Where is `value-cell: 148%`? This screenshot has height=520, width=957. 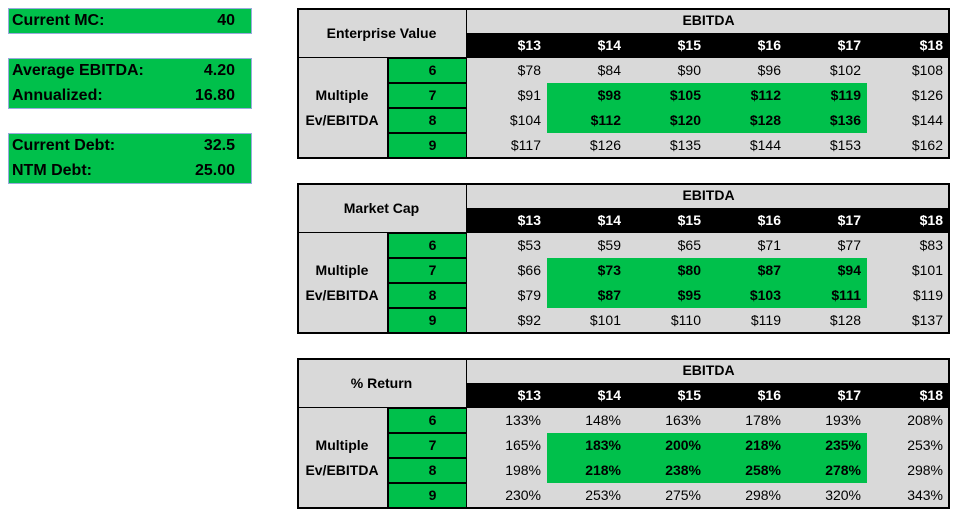
value-cell: 148% is located at coordinates (603, 420).